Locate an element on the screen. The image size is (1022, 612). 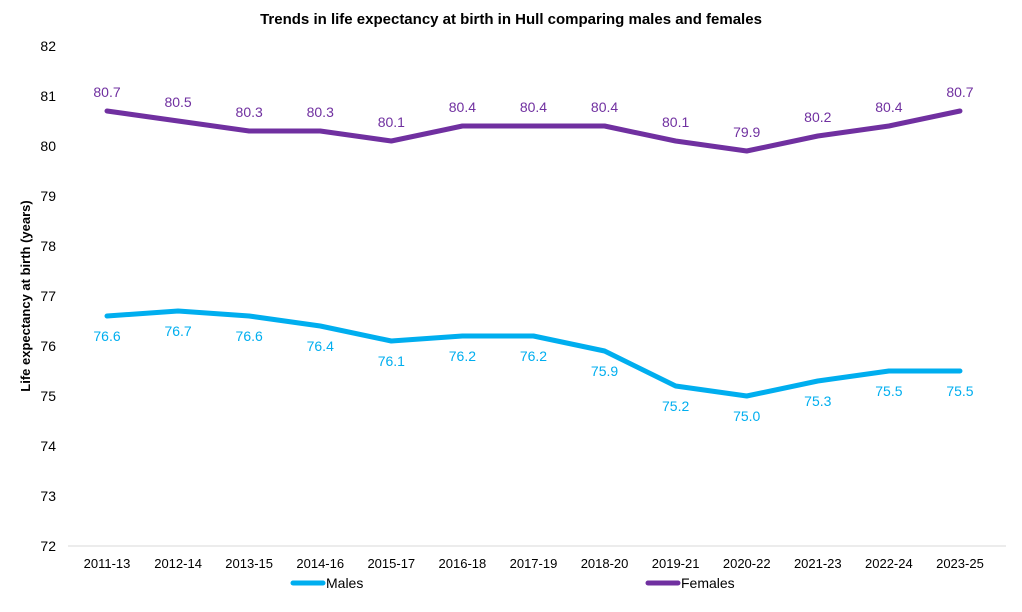
x-tick-label: 2019-21 is located at coordinates (676, 563).